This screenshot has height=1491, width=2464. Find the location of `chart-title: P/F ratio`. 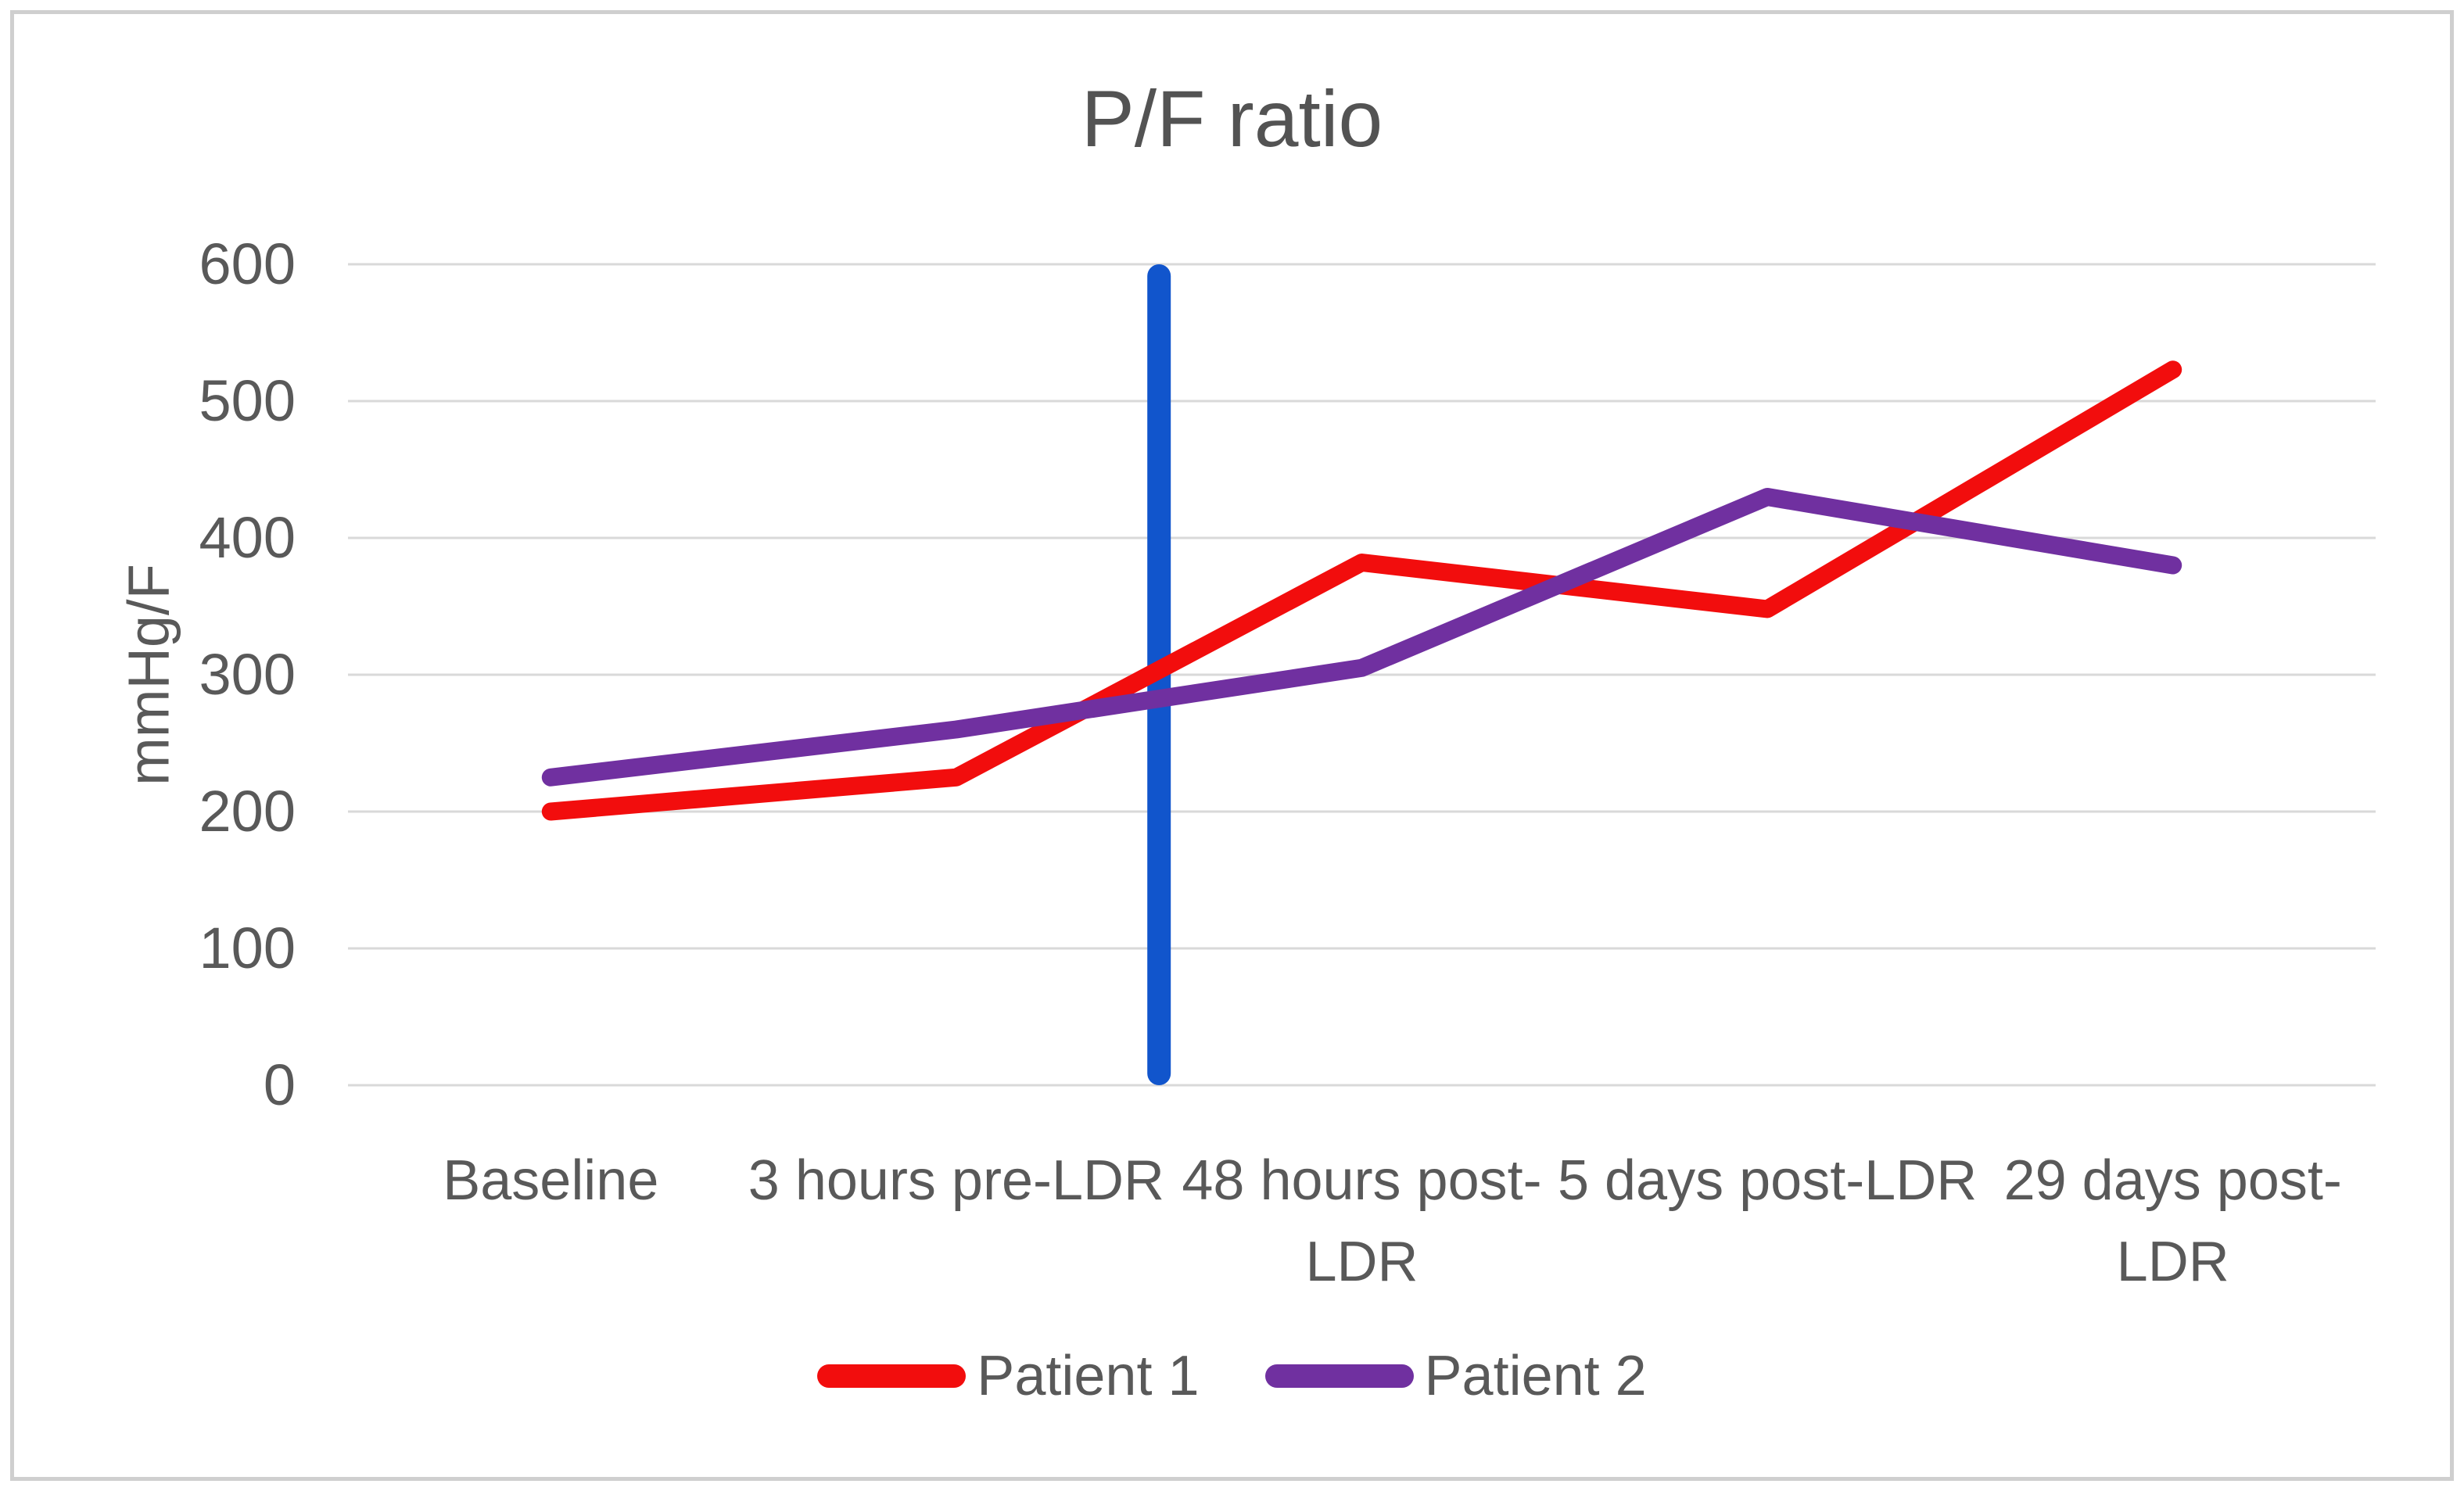

chart-title: P/F ratio is located at coordinates (1232, 118).